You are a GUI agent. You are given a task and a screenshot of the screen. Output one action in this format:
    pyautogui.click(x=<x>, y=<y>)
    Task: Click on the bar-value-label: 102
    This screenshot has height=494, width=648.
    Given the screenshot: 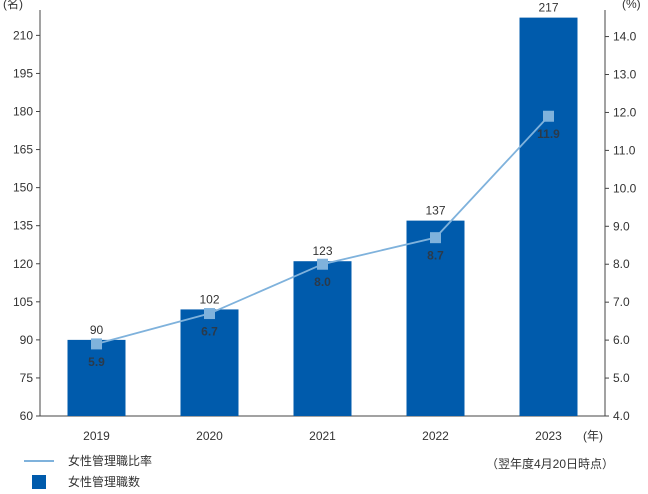 What is the action you would take?
    pyautogui.click(x=209, y=299)
    